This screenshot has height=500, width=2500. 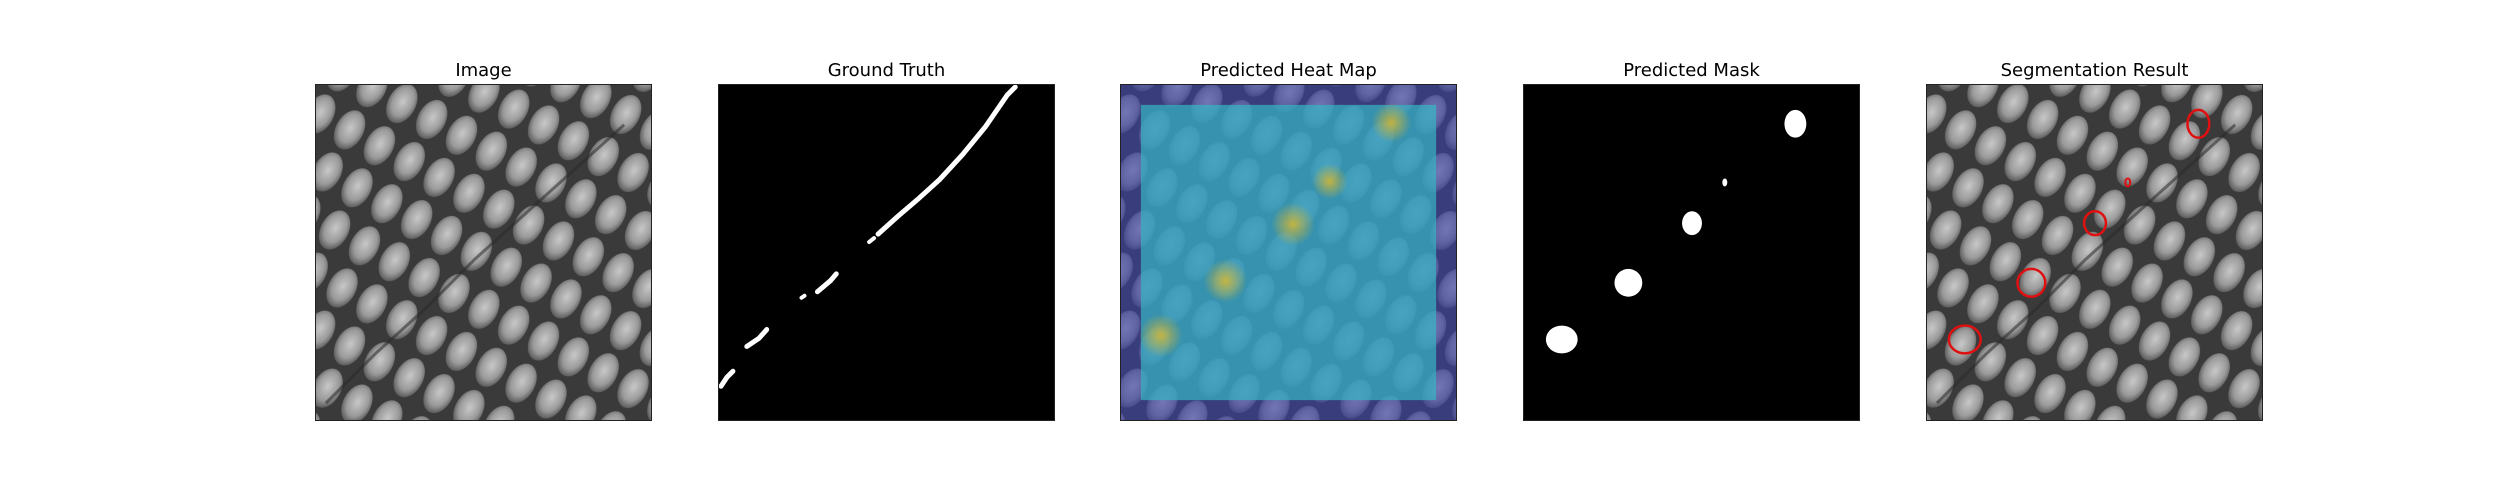 I want to click on panel-title-mask: Predicted Mask, so click(x=1691, y=70).